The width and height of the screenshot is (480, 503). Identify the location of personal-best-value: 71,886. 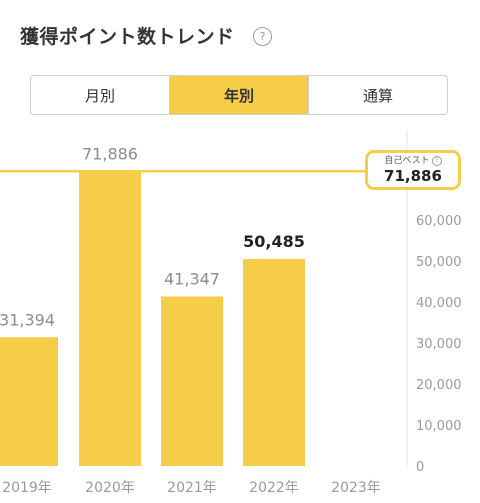
(413, 176).